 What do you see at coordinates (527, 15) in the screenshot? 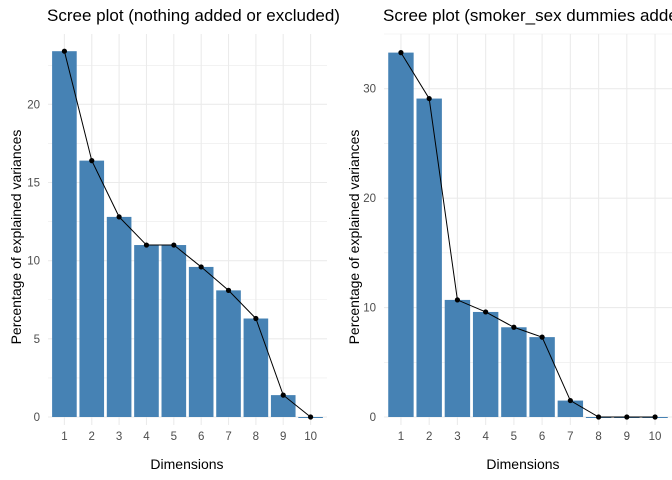
I see `chart-title: Scree plot (smoker_sex dummies added)` at bounding box center [527, 15].